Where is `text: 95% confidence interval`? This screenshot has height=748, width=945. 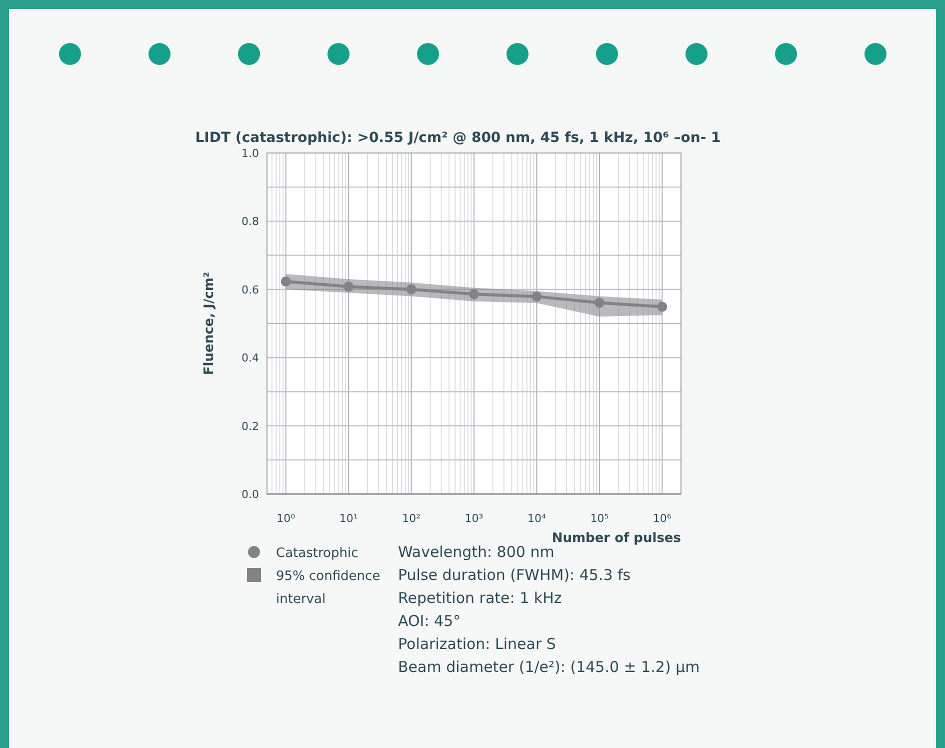 text: 95% confidence interval is located at coordinates (328, 588).